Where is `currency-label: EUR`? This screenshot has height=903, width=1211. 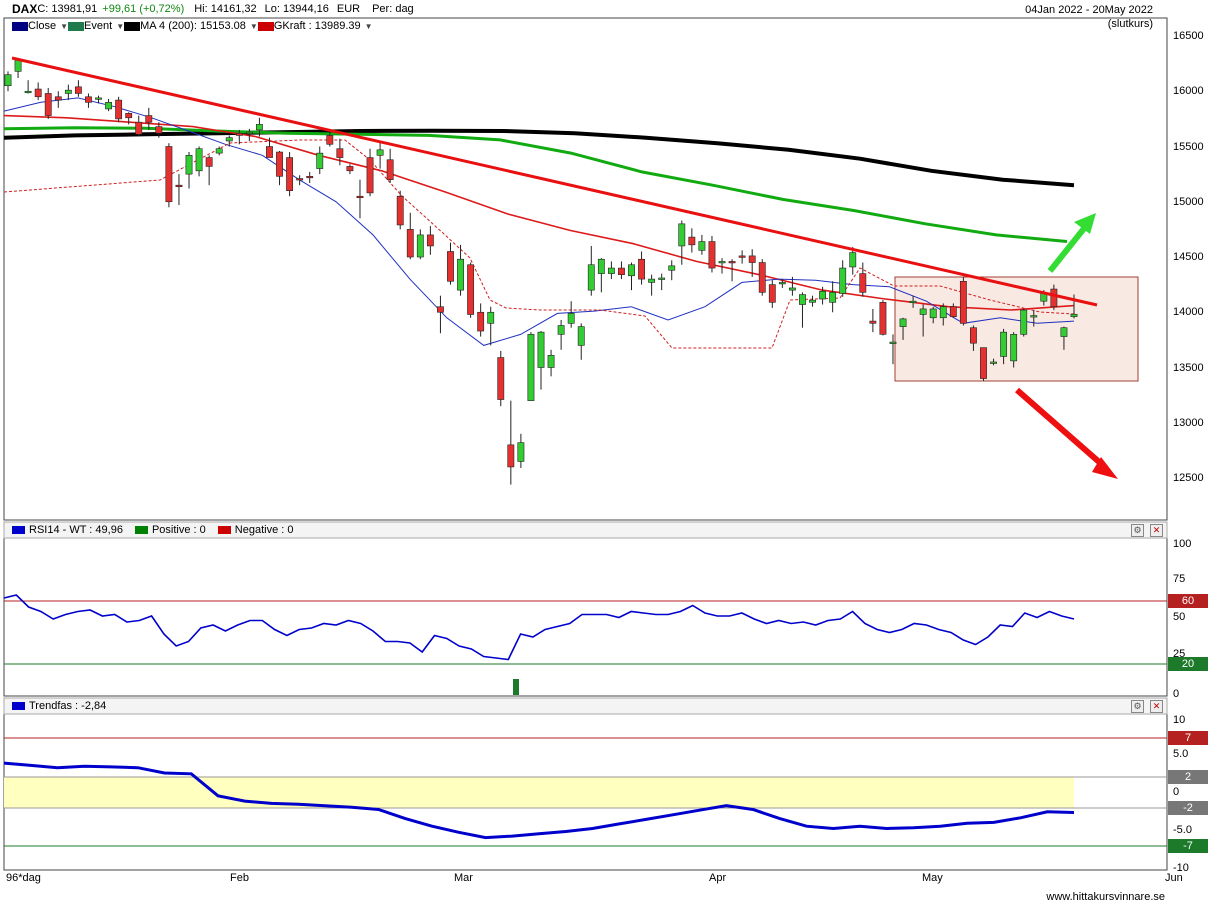 currency-label: EUR is located at coordinates (348, 9).